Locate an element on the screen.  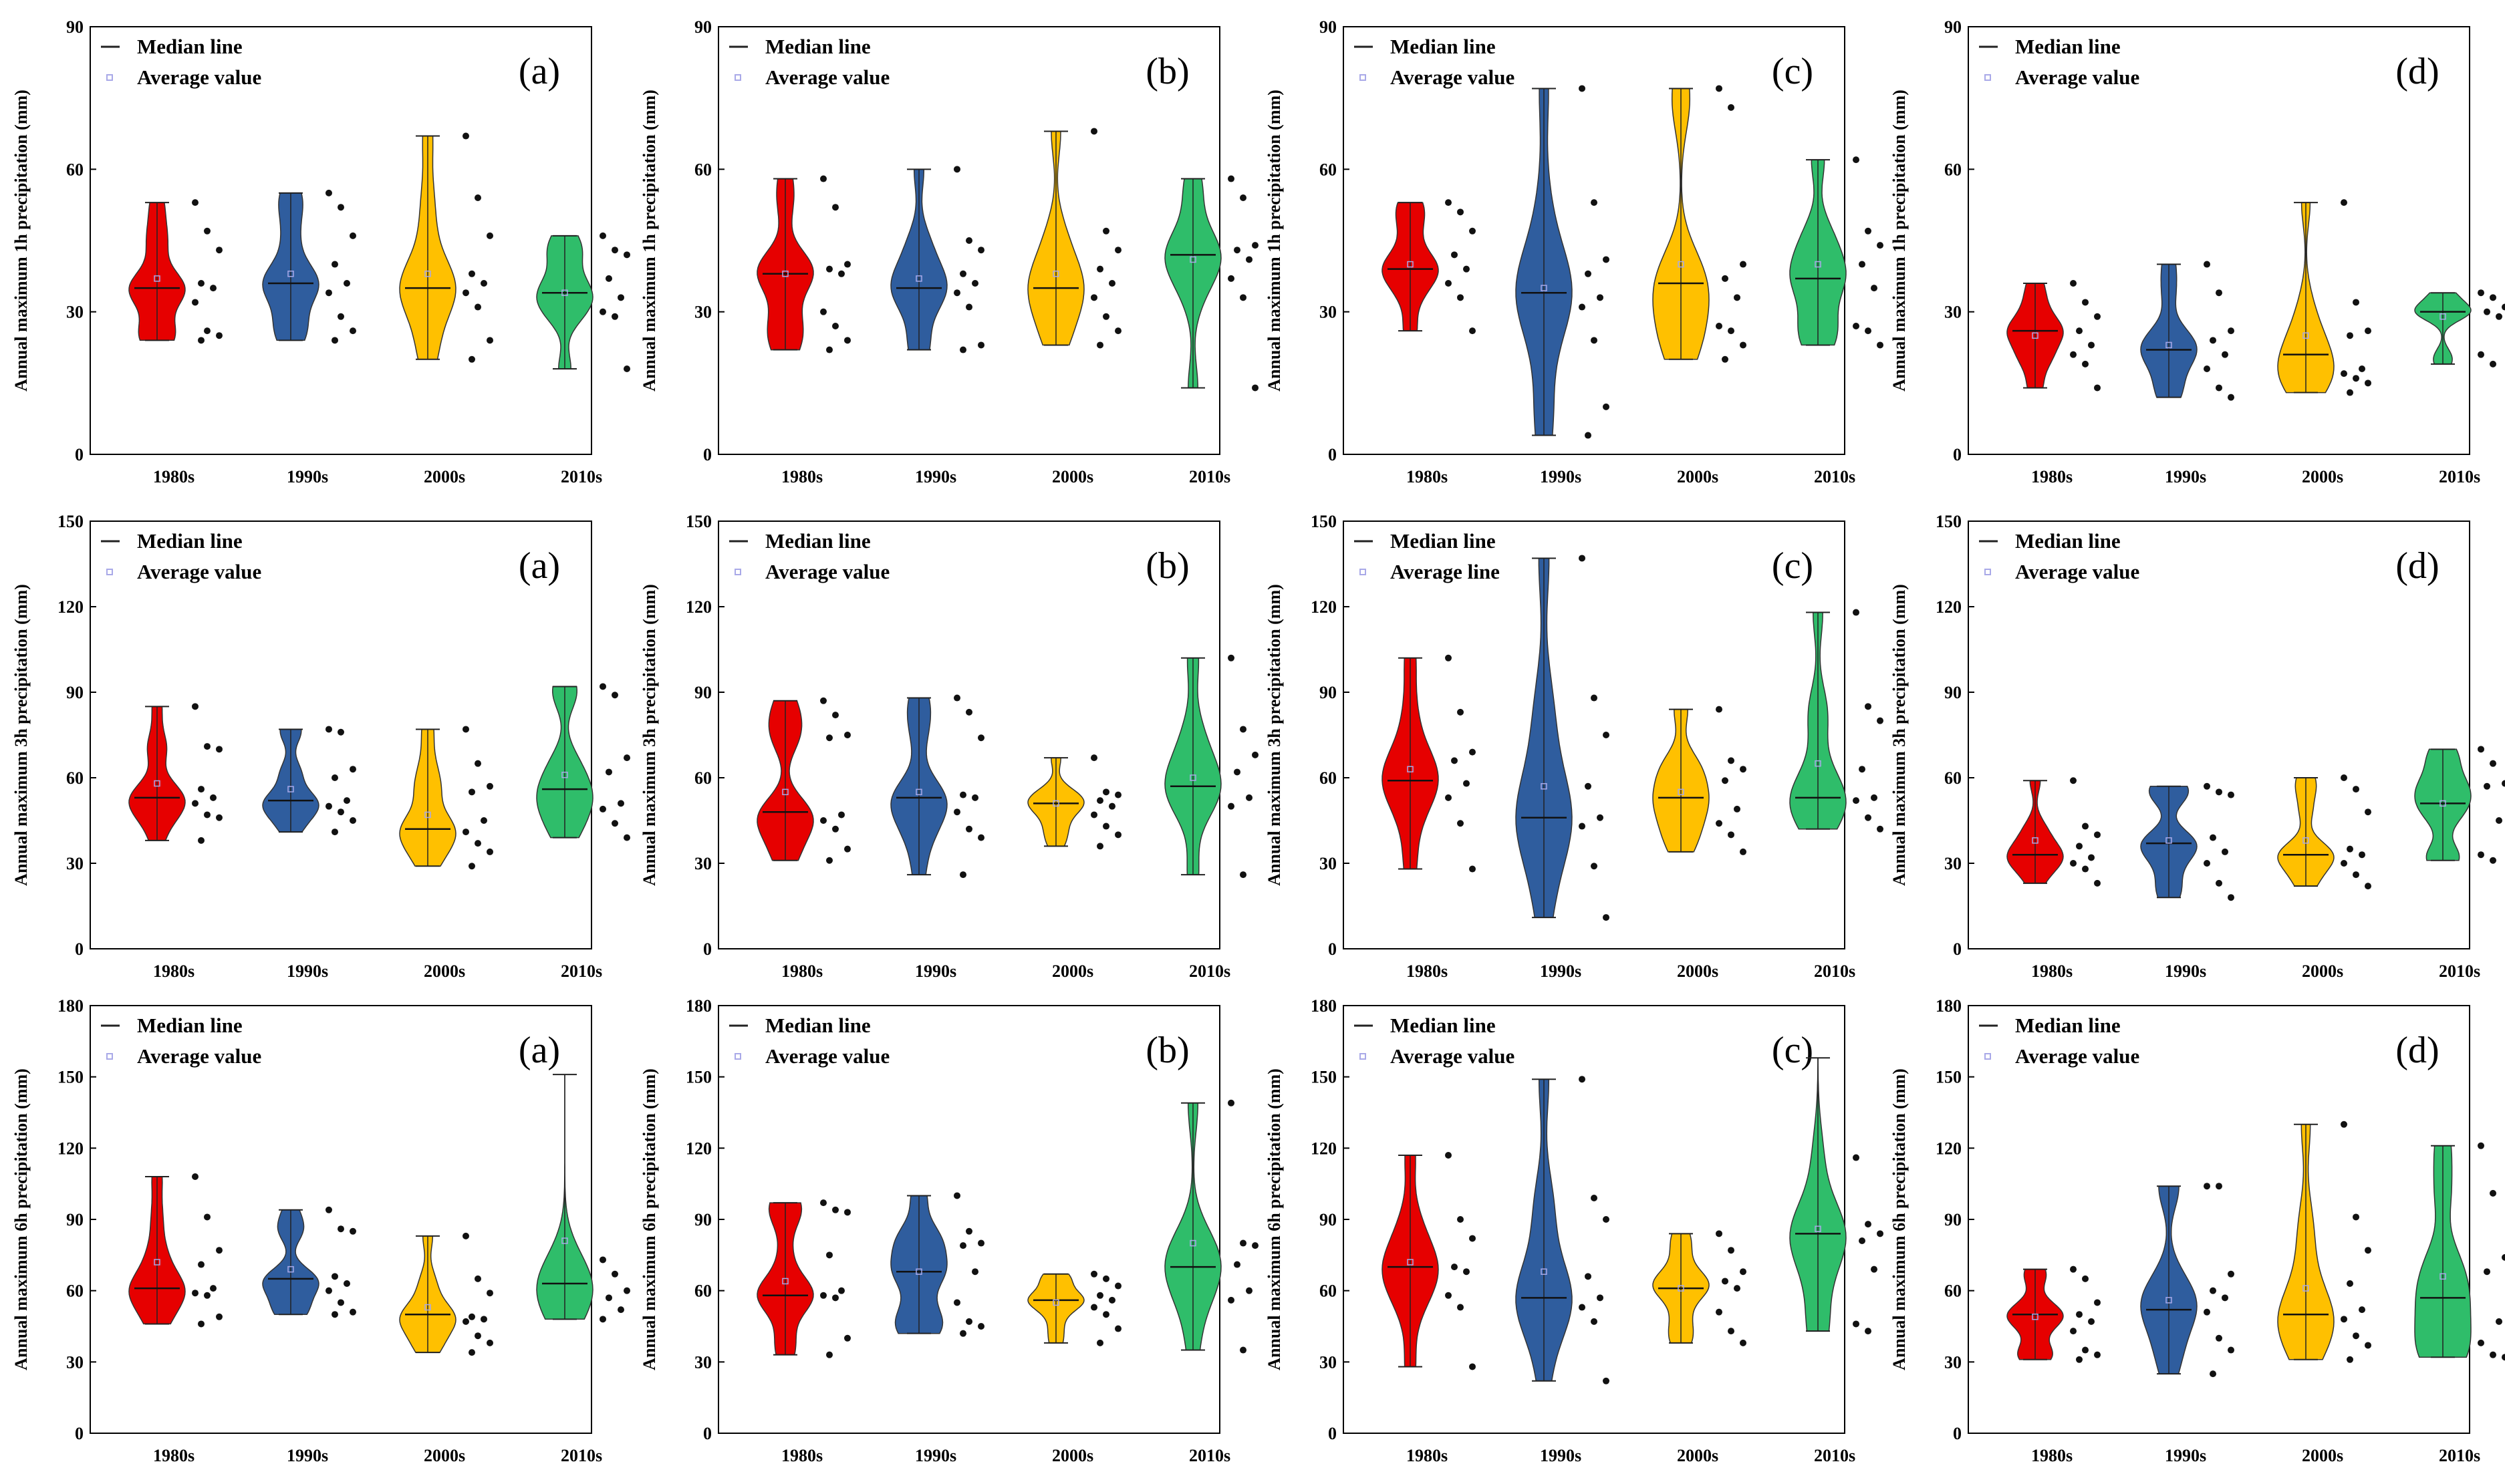
legend-average-label: Average value is located at coordinates (2077, 77).